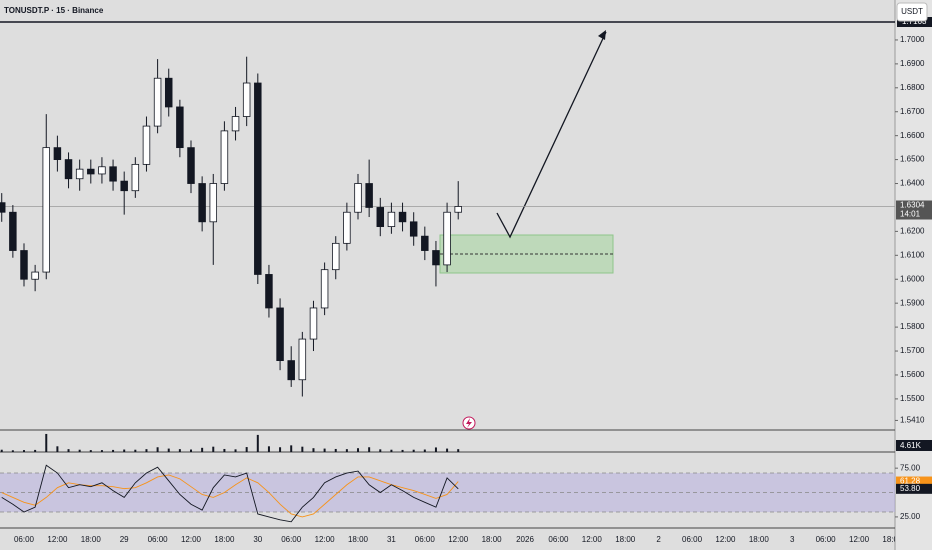 The image size is (932, 550). What do you see at coordinates (602, 35) in the screenshot?
I see `arrow-head` at bounding box center [602, 35].